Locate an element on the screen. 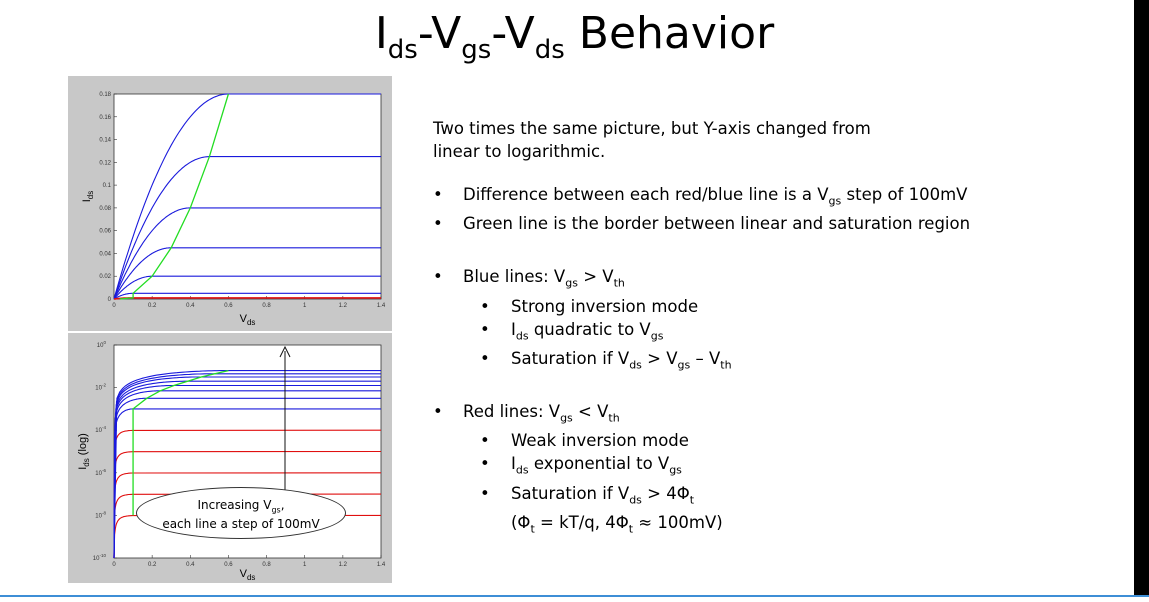 This screenshot has width=1149, height=602. y-axis-label: Ids is located at coordinates (88, 197).